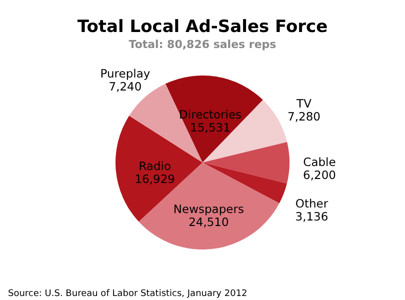 This screenshot has height=300, width=405. What do you see at coordinates (202, 27) in the screenshot?
I see `chart-title: Total Local Ad-Sales Force` at bounding box center [202, 27].